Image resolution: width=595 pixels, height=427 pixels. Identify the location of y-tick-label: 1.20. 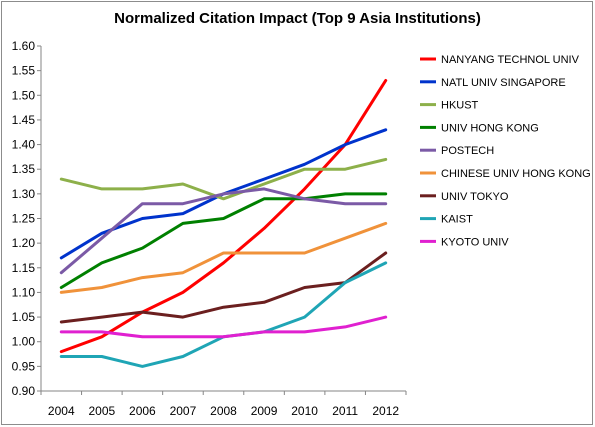
(24, 243).